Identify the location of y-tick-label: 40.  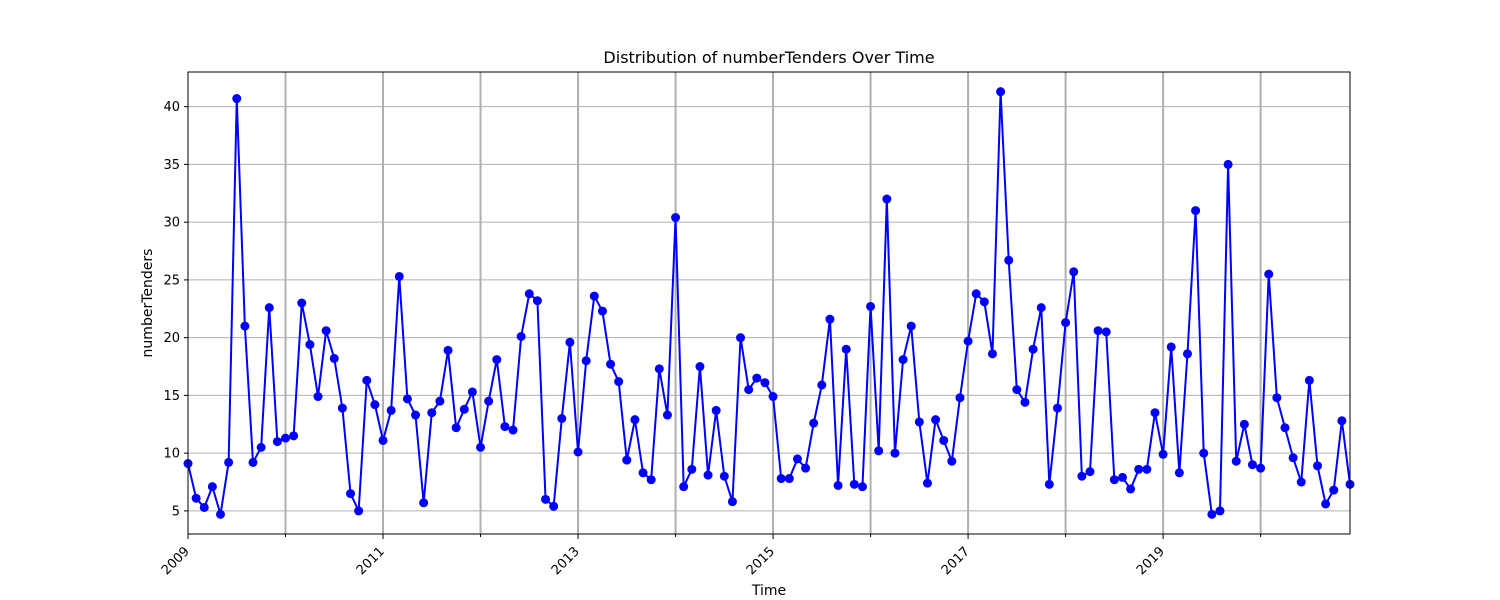
(171, 107).